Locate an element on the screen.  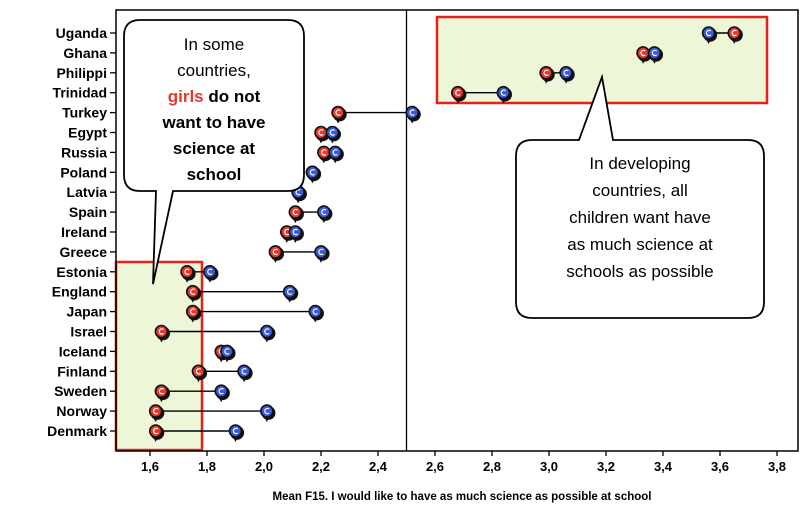
callout-girls-line: In some is located at coordinates (214, 44).